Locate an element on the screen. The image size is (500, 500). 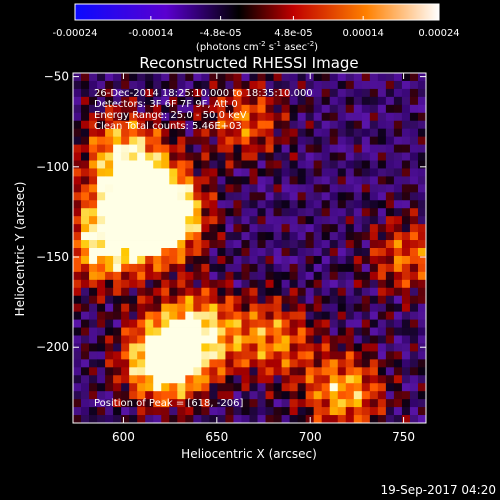
annotation-clean-counts: Clean Total counts: 5.46E+03 is located at coordinates (168, 126).